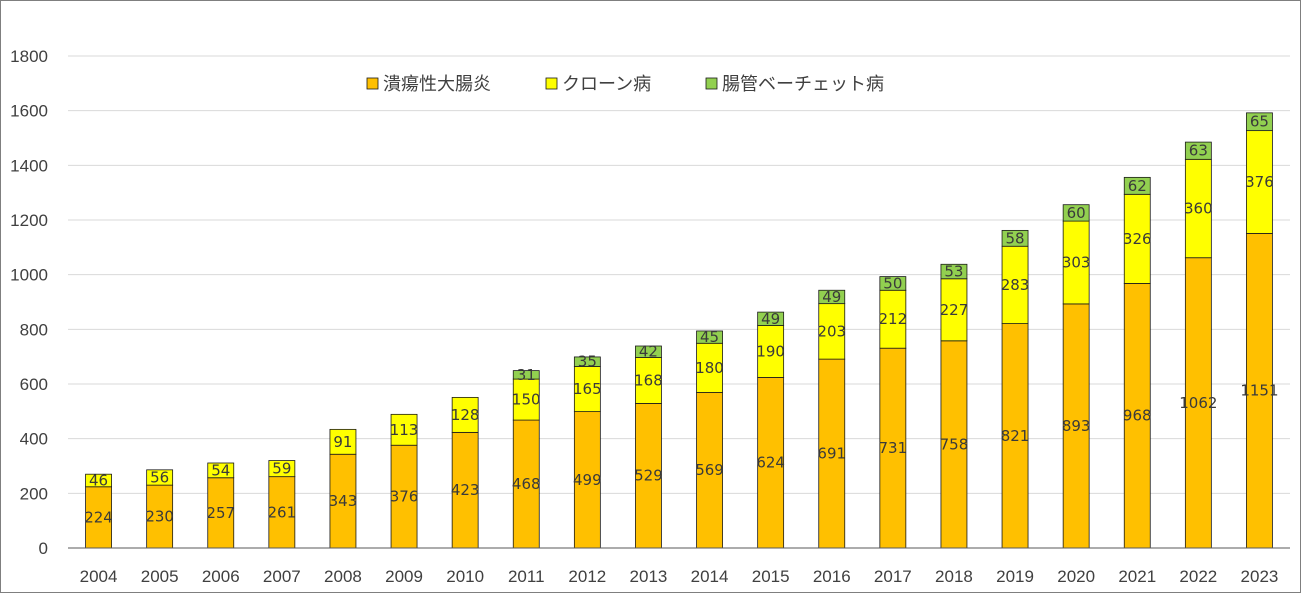  I want to click on data-label: 54, so click(220, 470).